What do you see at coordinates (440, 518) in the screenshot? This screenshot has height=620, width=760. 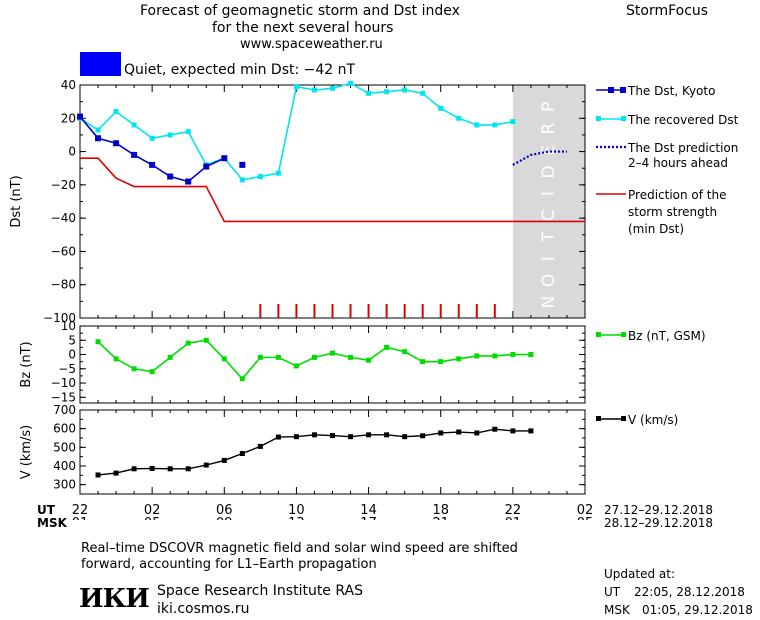 I see `msk-tick-label: 21` at bounding box center [440, 518].